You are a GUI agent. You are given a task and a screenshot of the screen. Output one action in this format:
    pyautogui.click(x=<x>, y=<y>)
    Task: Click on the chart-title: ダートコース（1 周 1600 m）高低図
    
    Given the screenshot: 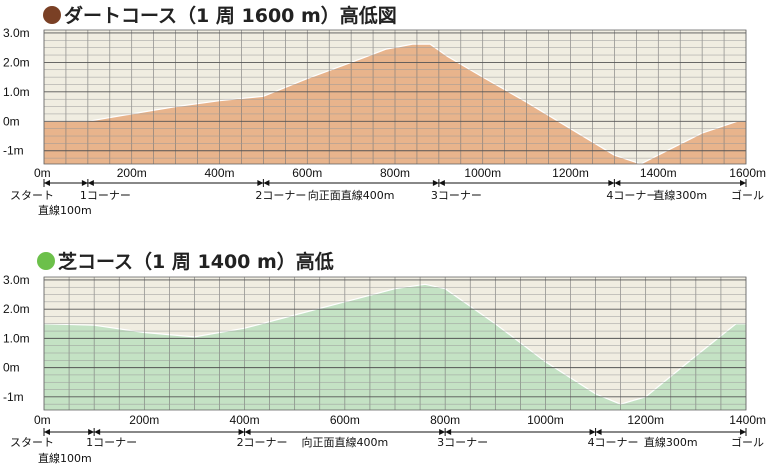 What is the action you would take?
    pyautogui.click(x=230, y=15)
    